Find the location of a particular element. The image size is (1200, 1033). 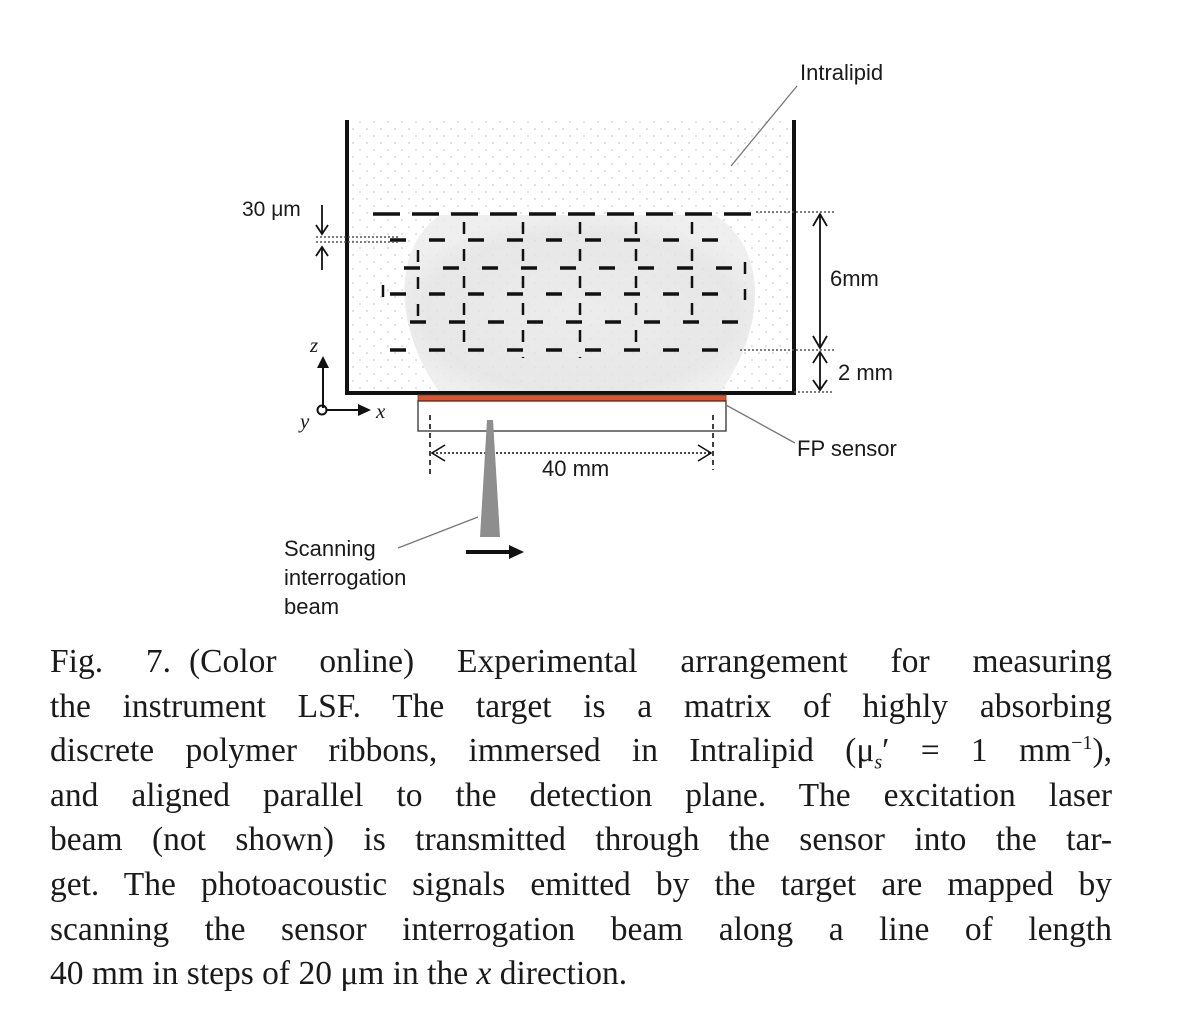

unit-superscript: −1 is located at coordinates (1082, 743).